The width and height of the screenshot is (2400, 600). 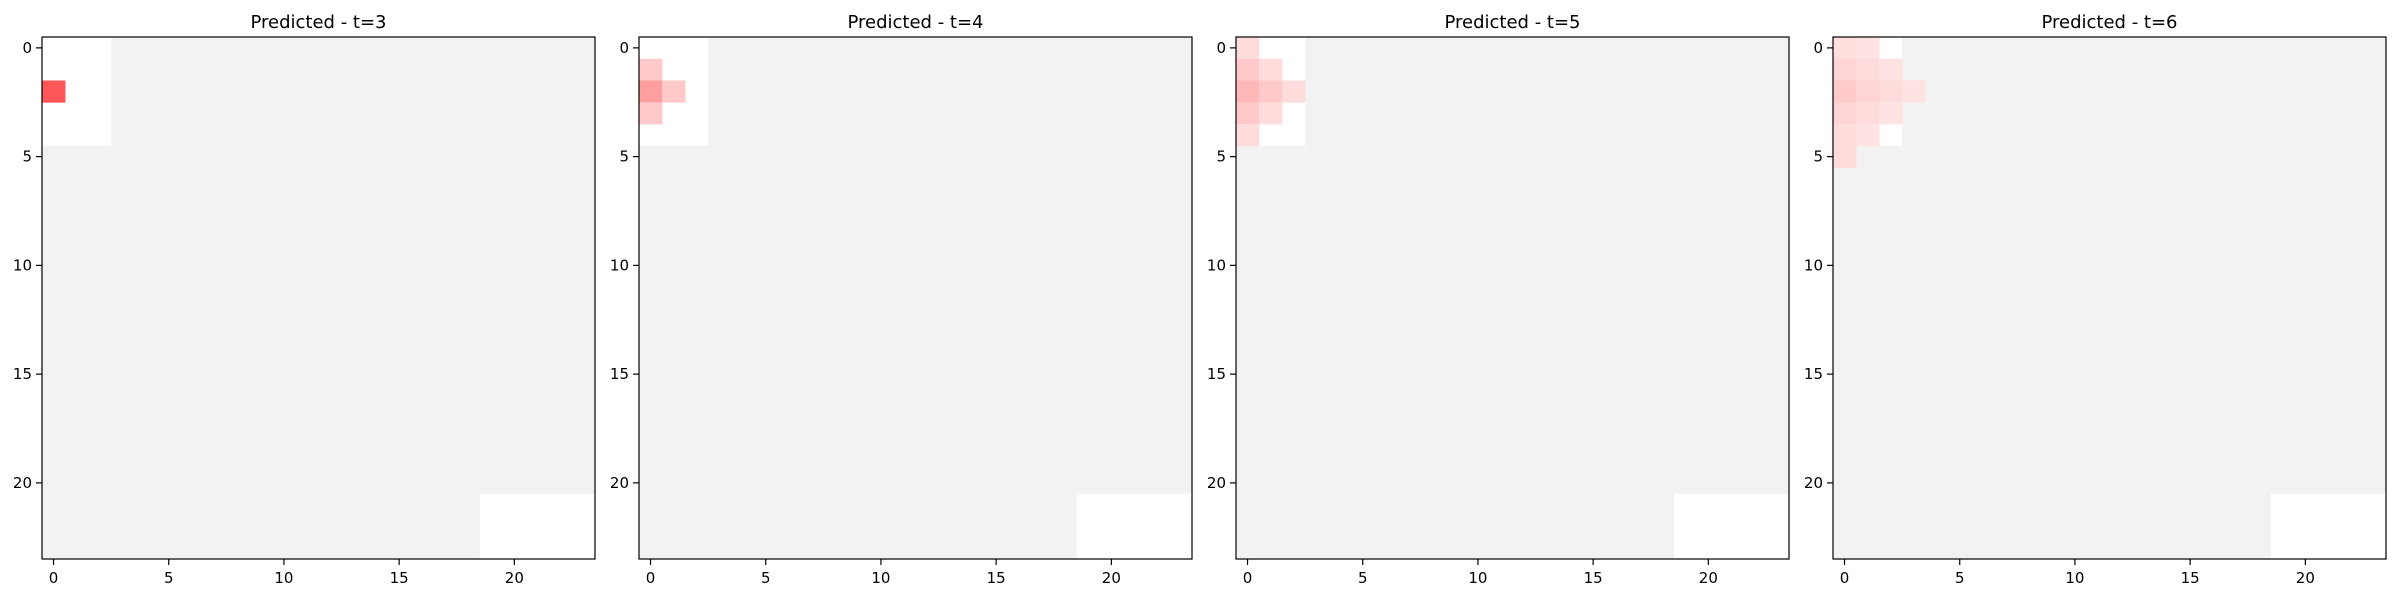 What do you see at coordinates (915, 22) in the screenshot?
I see `panel-title: Predicted - t=4` at bounding box center [915, 22].